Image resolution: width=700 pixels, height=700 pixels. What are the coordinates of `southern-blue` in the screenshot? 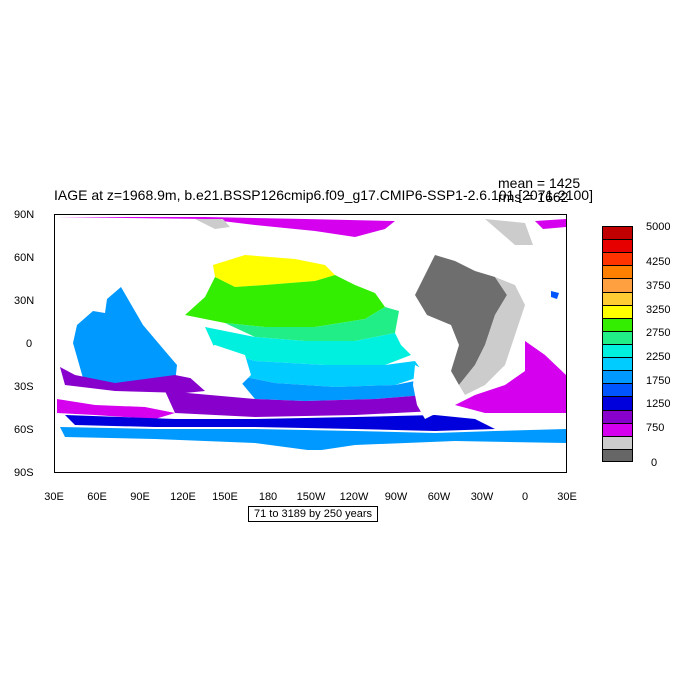 It's located at (313, 439).